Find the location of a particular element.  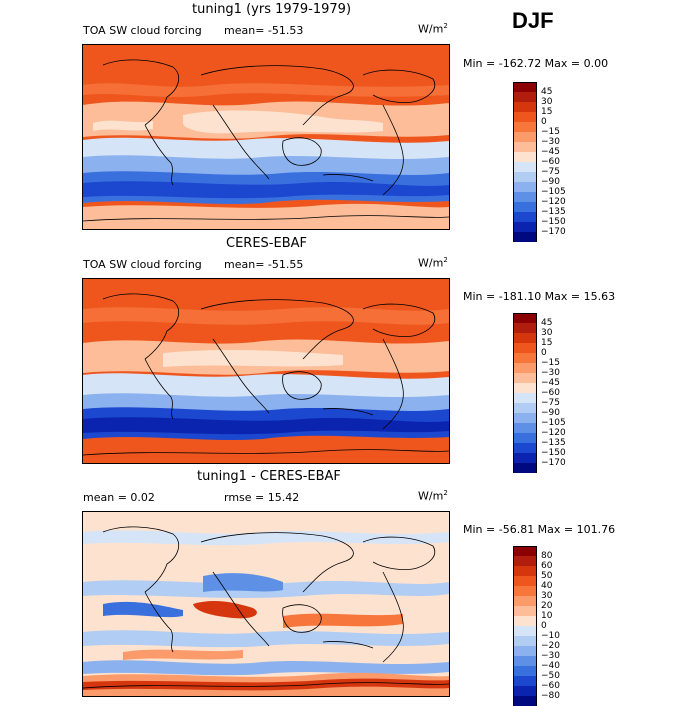

panel2-variable: TOA SW cloud forcing is located at coordinates (142, 264).